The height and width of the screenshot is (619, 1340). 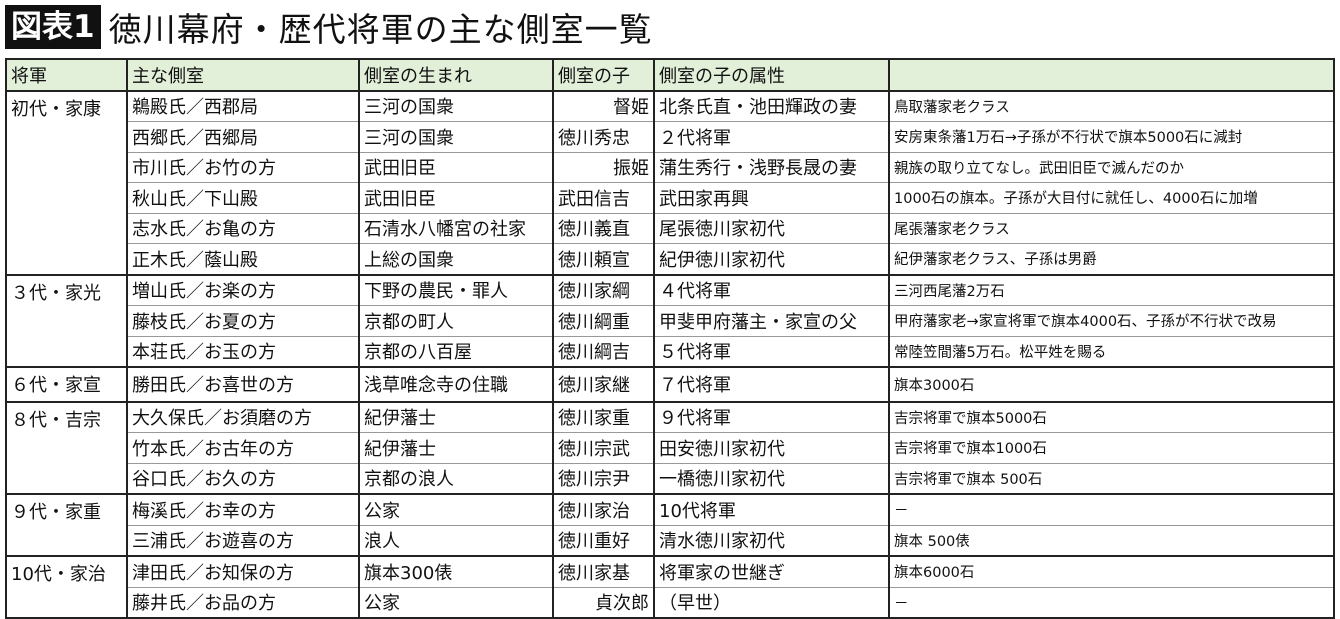 What do you see at coordinates (771, 478) in the screenshot?
I see `cell-child-attr: 一橋徳川家初代` at bounding box center [771, 478].